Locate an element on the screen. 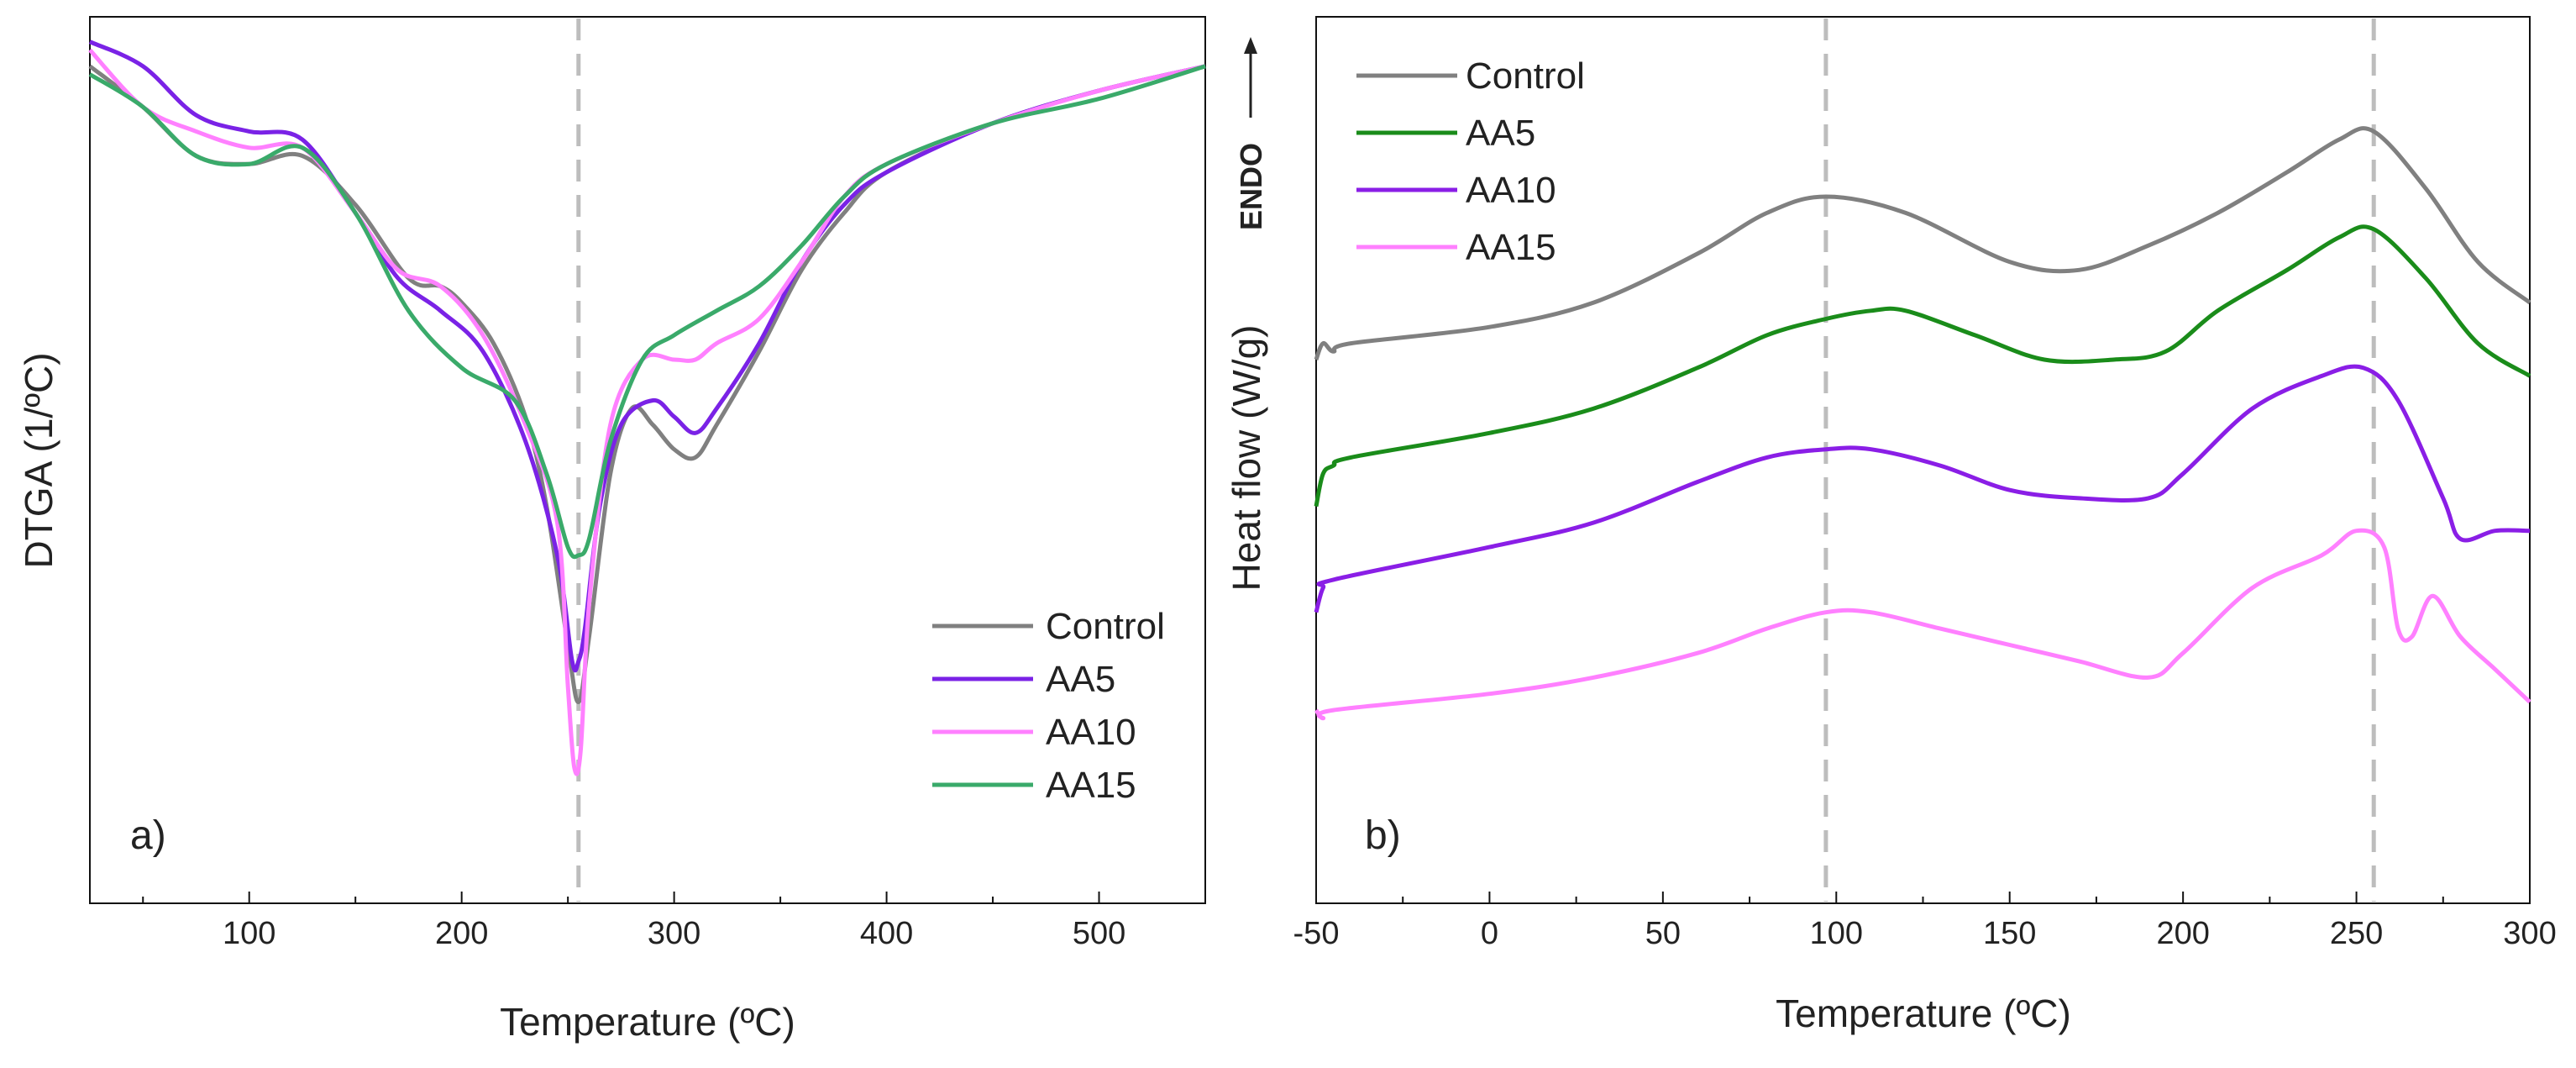 This screenshot has width=2576, height=1068. series-line-control is located at coordinates (1922, 244).